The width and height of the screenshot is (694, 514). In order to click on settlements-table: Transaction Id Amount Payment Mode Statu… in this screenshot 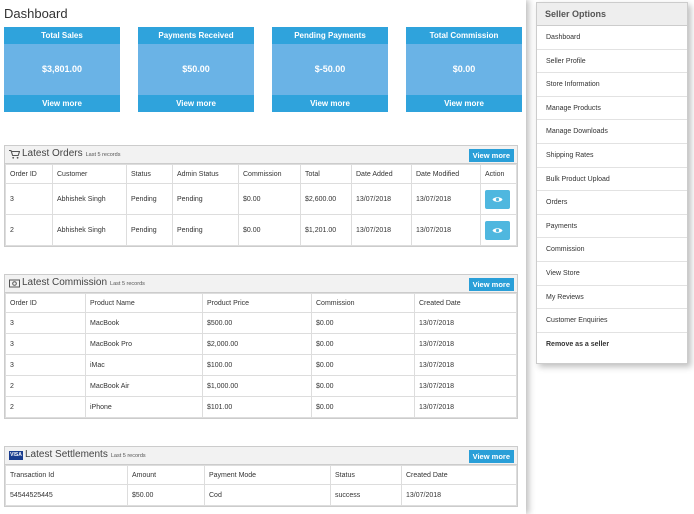, I will do `click(261, 485)`.